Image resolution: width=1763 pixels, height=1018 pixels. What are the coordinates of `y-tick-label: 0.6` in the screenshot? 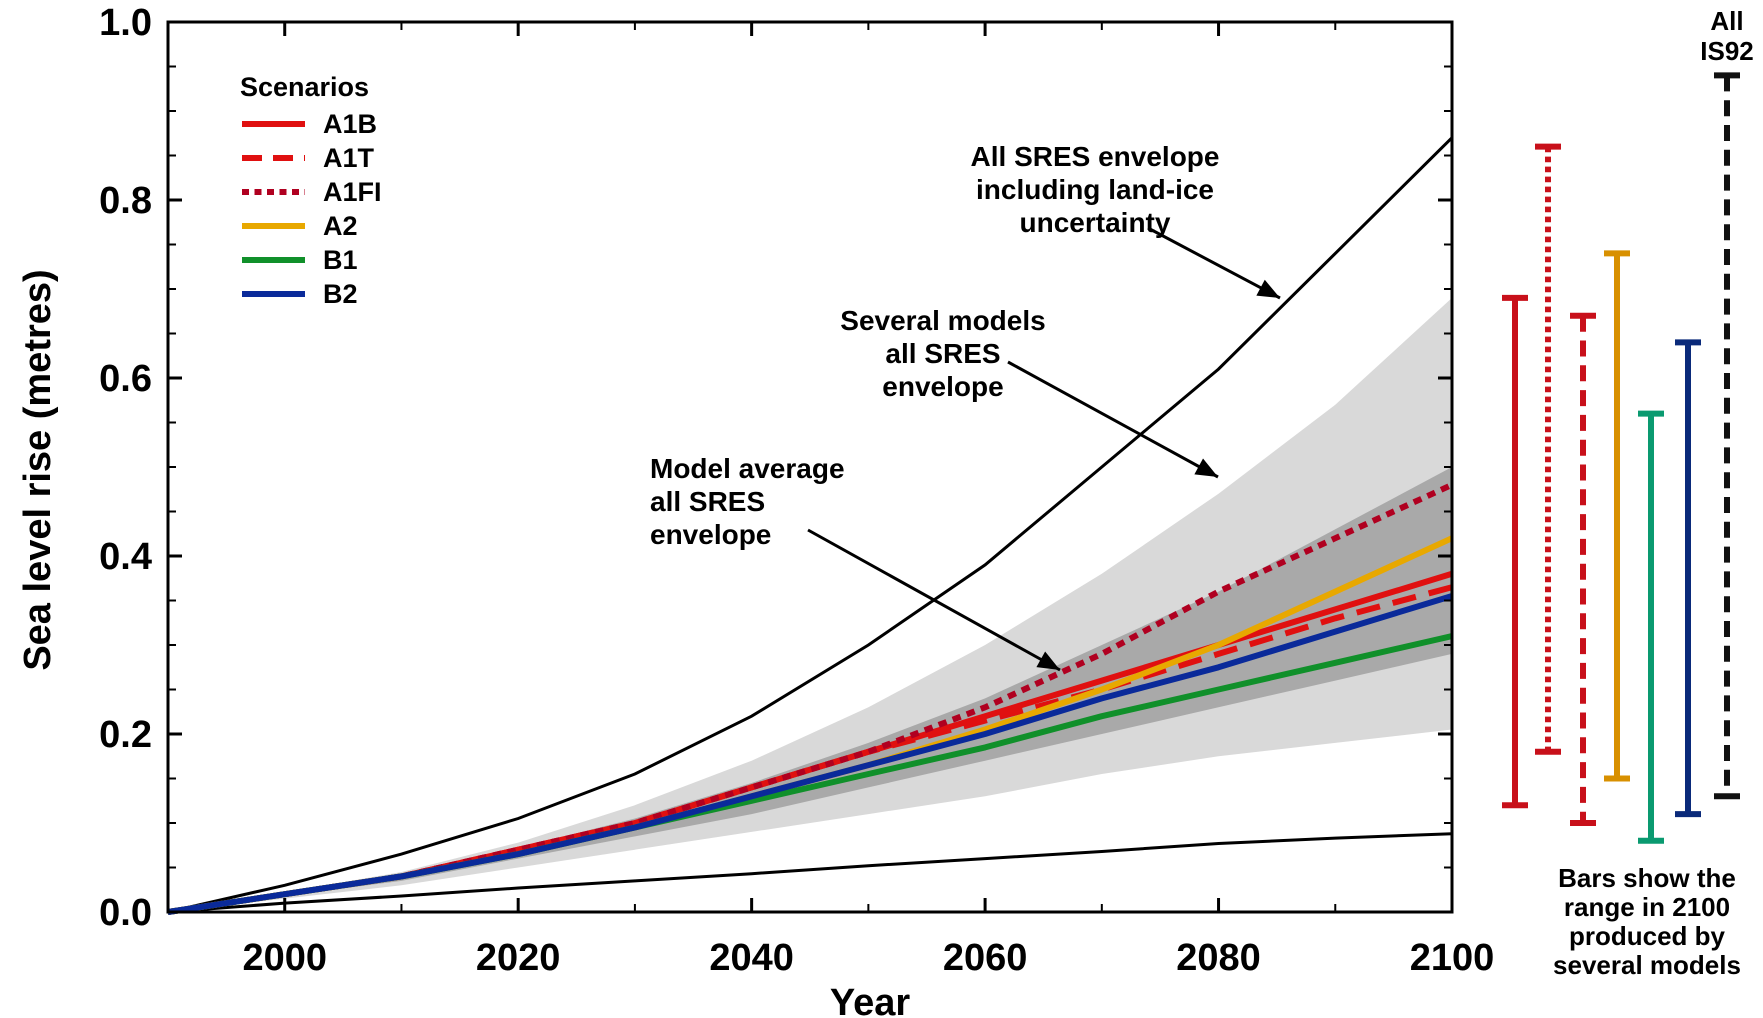 It's located at (125, 379).